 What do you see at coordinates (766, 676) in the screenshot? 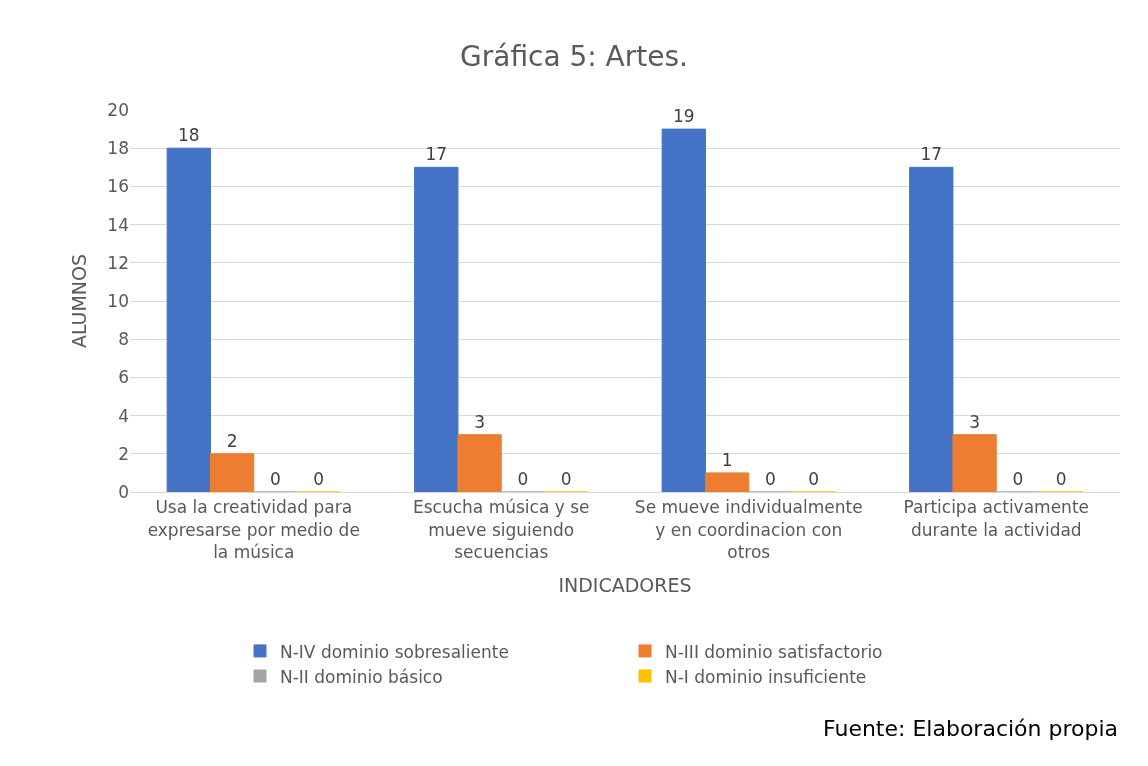
I see `legend-label: N-I dominio insuficiente` at bounding box center [766, 676].